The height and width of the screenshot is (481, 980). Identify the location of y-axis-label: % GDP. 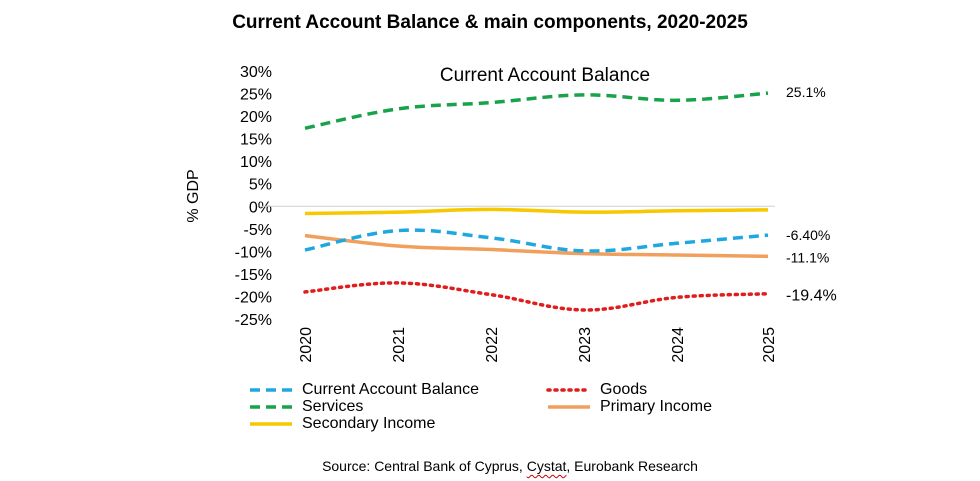
(193, 195).